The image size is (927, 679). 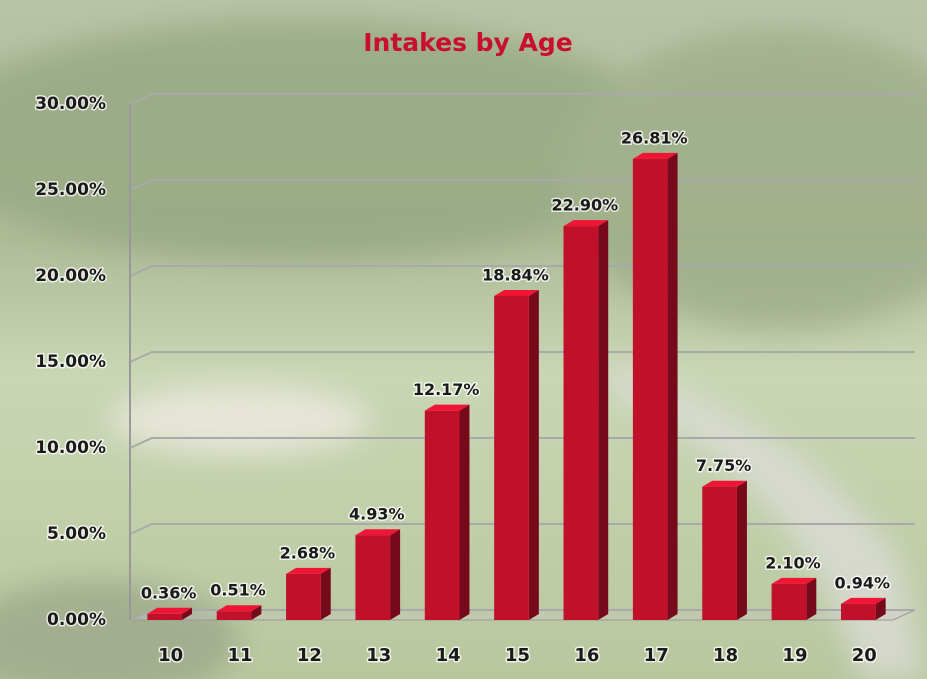 I want to click on x-tick-label: 13, so click(x=378, y=655).